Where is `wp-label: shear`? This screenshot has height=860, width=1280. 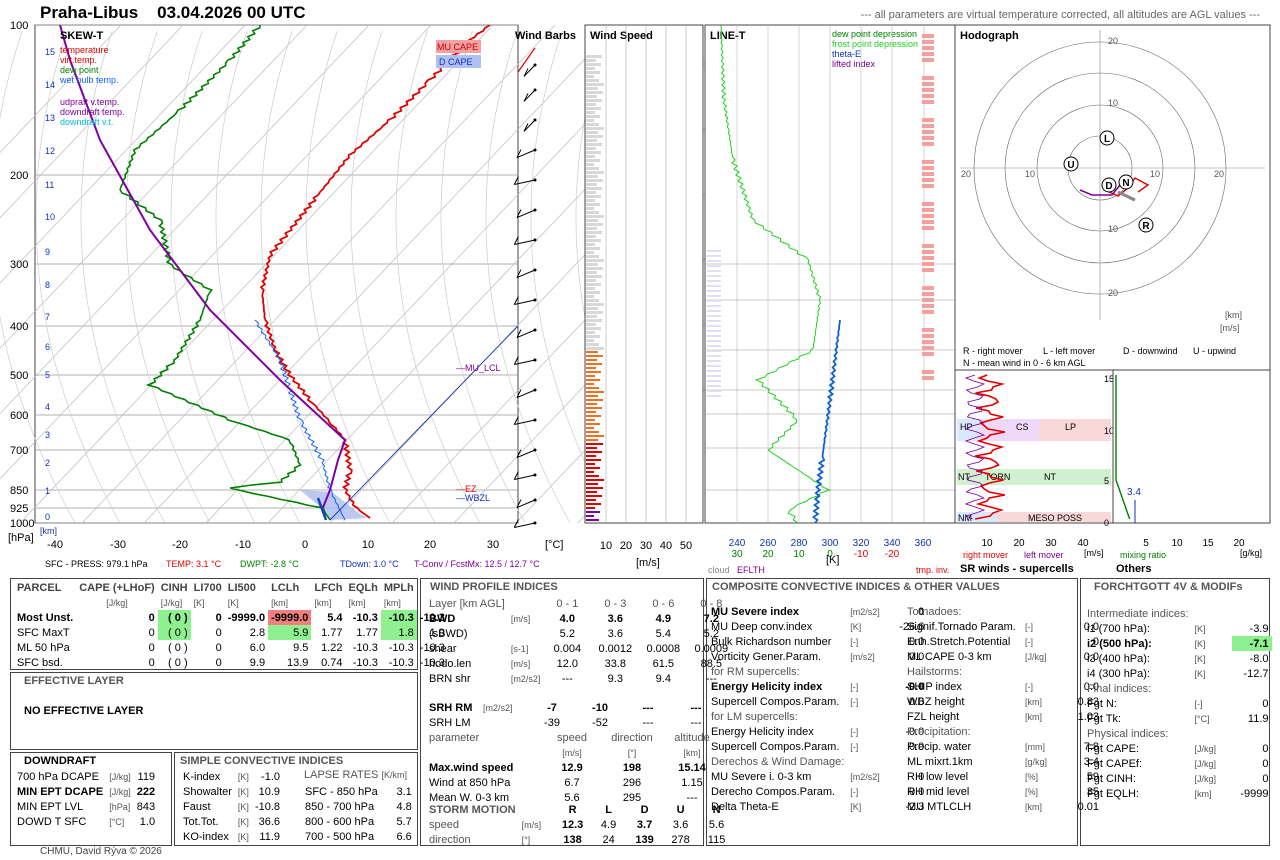 wp-label: shear is located at coordinates (443, 648).